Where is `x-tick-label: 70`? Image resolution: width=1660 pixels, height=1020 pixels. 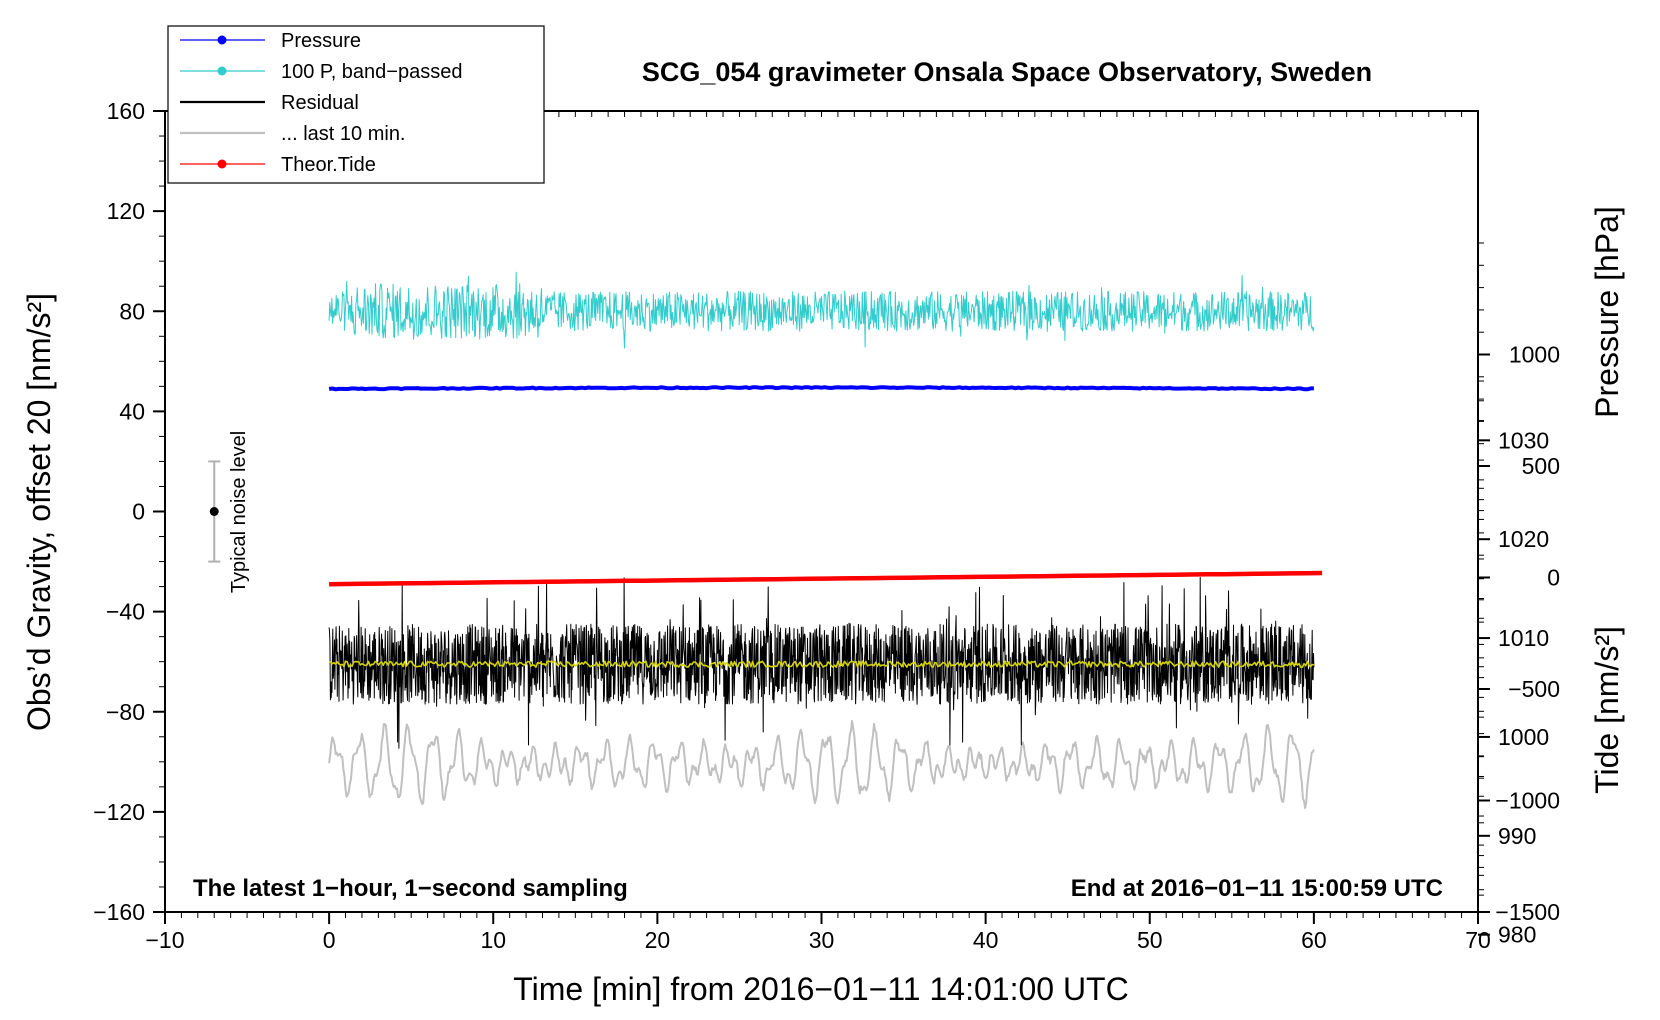 x-tick-label: 70 is located at coordinates (1478, 940).